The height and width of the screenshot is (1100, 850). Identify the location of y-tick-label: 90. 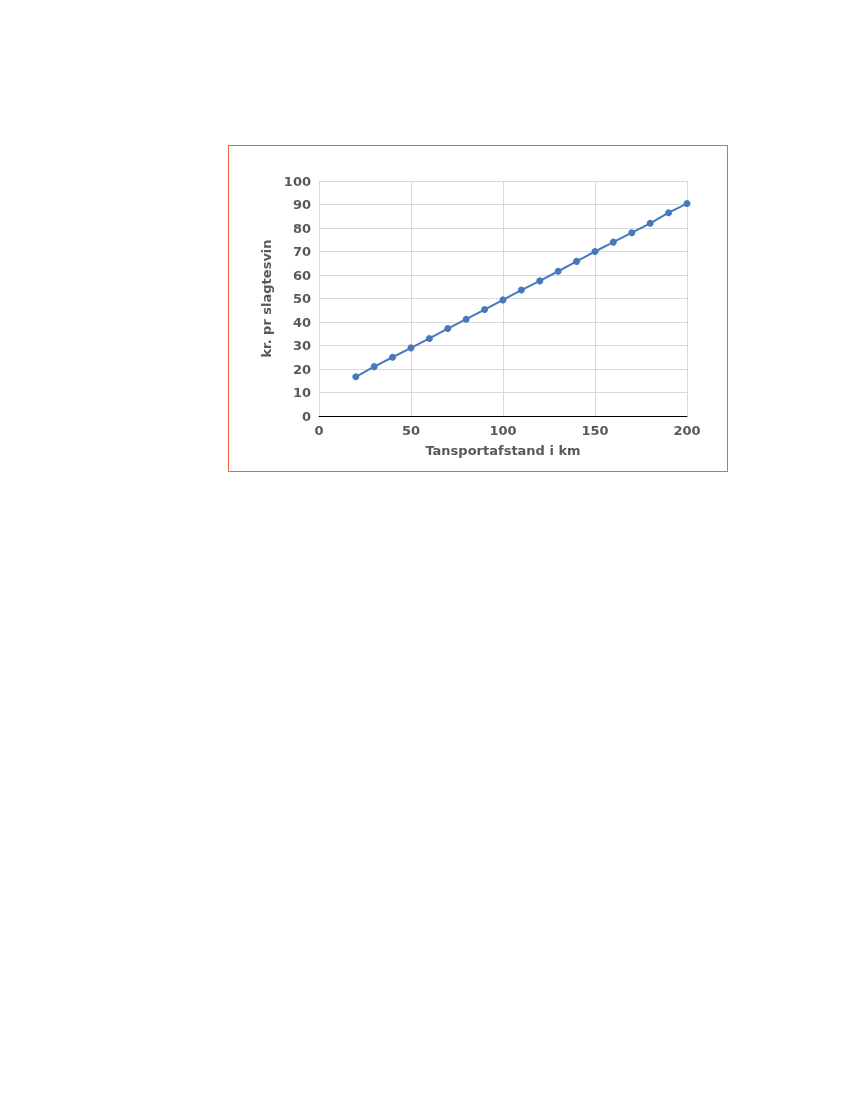
(301, 204).